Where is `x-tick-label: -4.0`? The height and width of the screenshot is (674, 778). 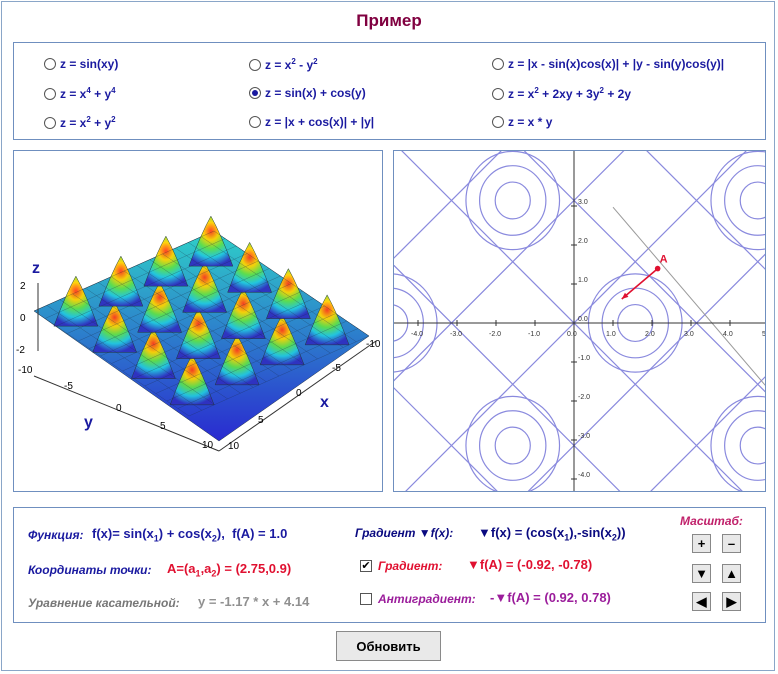 x-tick-label: -4.0 is located at coordinates (417, 334).